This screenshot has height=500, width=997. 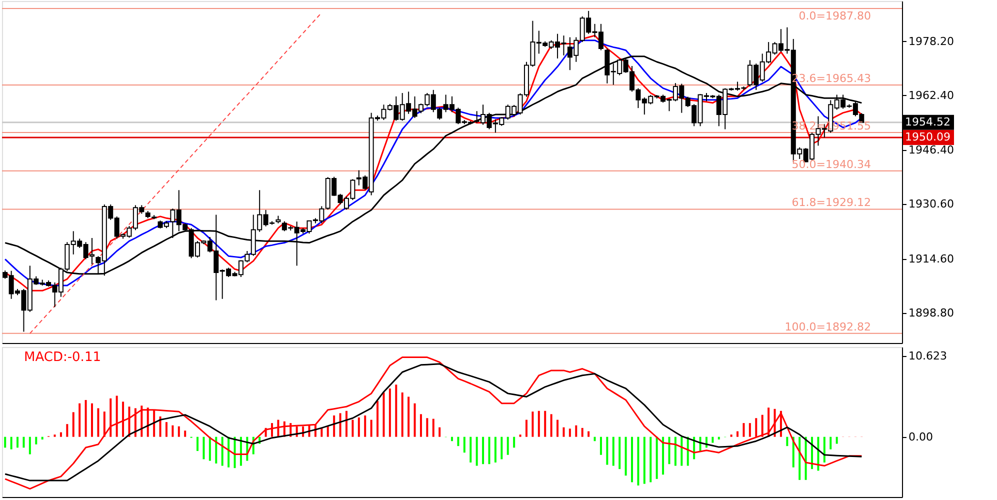 What do you see at coordinates (834, 16) in the screenshot?
I see `ref-line-label: 0.0=1987.80` at bounding box center [834, 16].